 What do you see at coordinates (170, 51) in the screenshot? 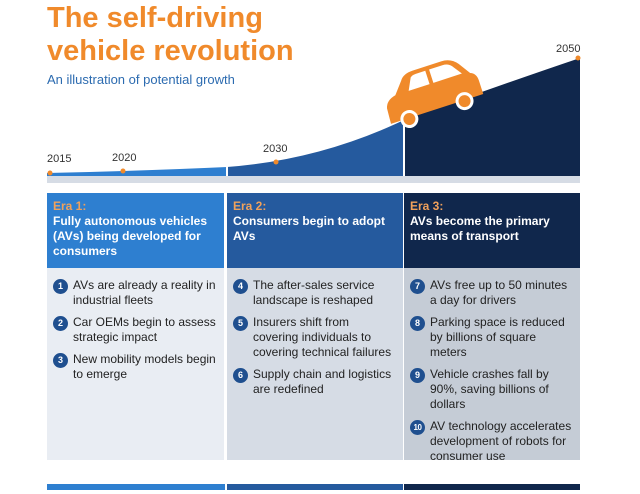
I see `title-line-2: vehicle revolution` at bounding box center [170, 51].